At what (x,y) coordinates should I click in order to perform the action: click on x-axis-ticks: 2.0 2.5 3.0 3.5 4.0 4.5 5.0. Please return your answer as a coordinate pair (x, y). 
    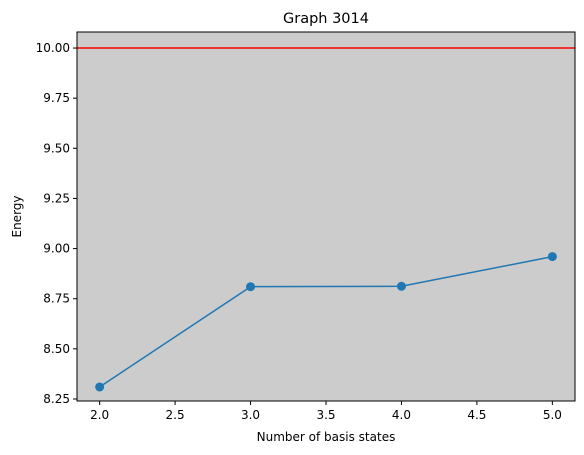
    Looking at the image, I should click on (326, 411).